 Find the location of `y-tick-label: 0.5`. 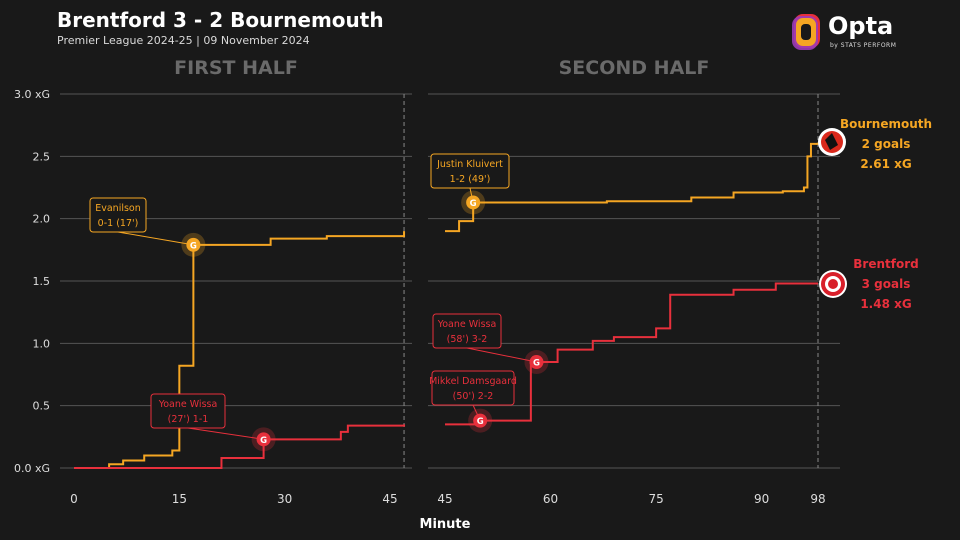

y-tick-label: 0.5 is located at coordinates (42, 406).